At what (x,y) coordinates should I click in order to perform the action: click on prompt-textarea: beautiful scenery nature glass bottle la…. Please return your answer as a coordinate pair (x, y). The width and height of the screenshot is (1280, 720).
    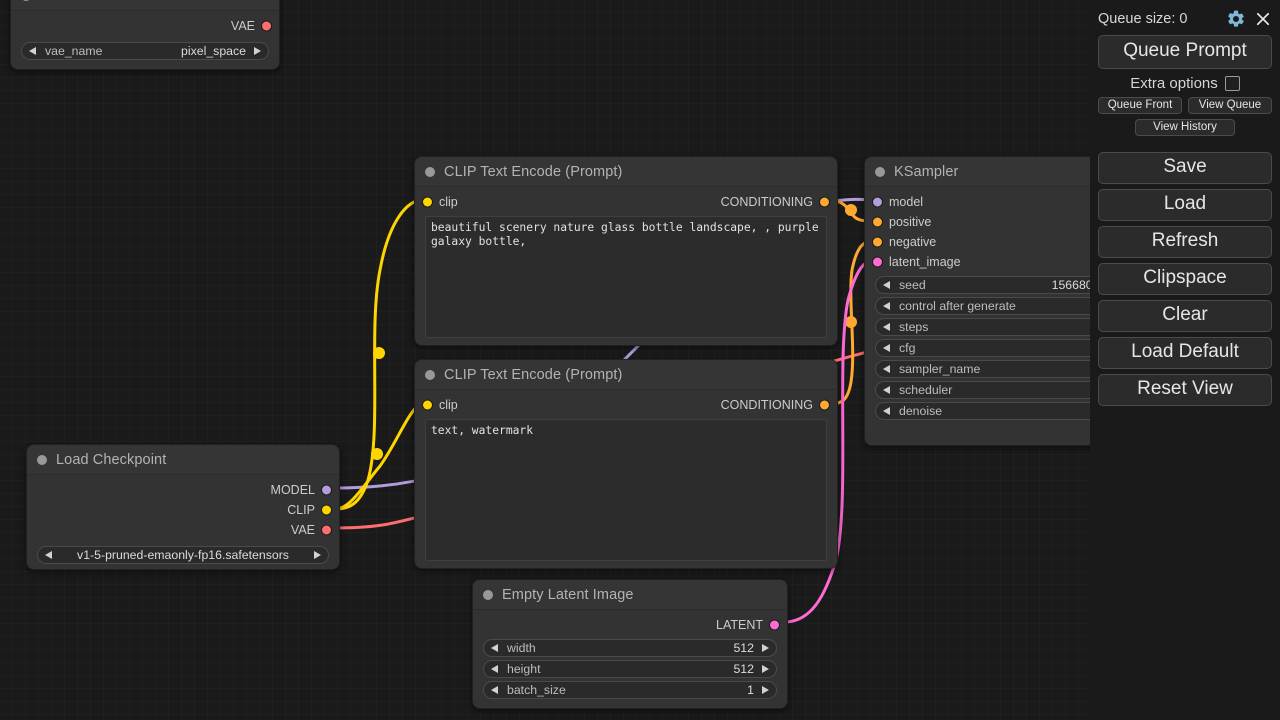
    Looking at the image, I should click on (626, 277).